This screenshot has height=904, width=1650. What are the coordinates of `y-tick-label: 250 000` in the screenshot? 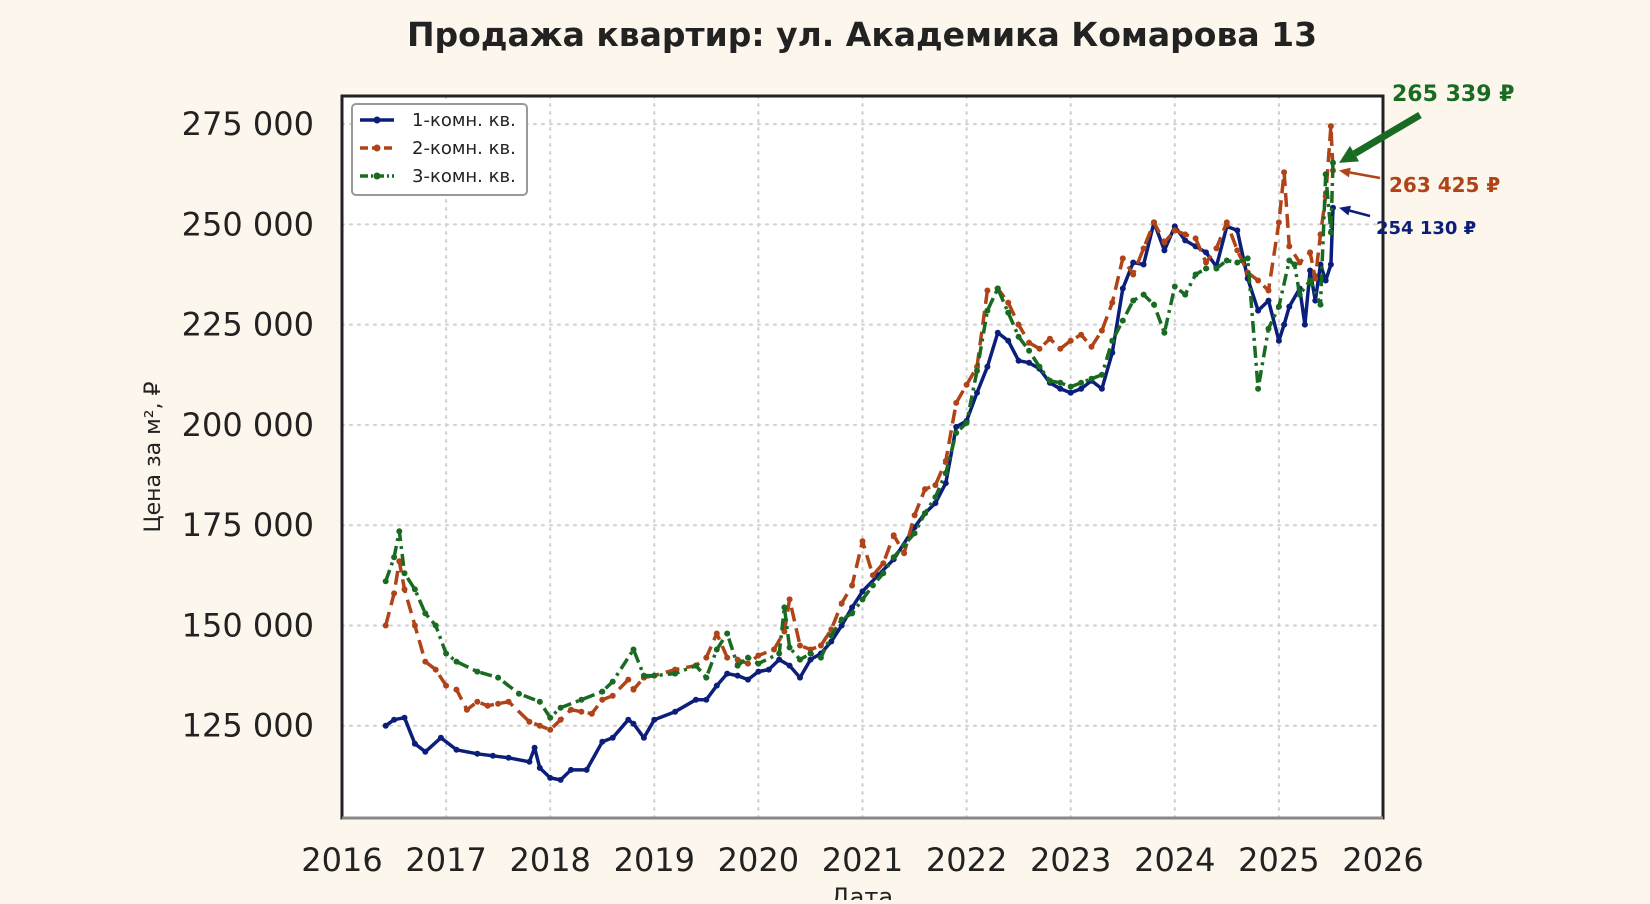 It's located at (248, 224).